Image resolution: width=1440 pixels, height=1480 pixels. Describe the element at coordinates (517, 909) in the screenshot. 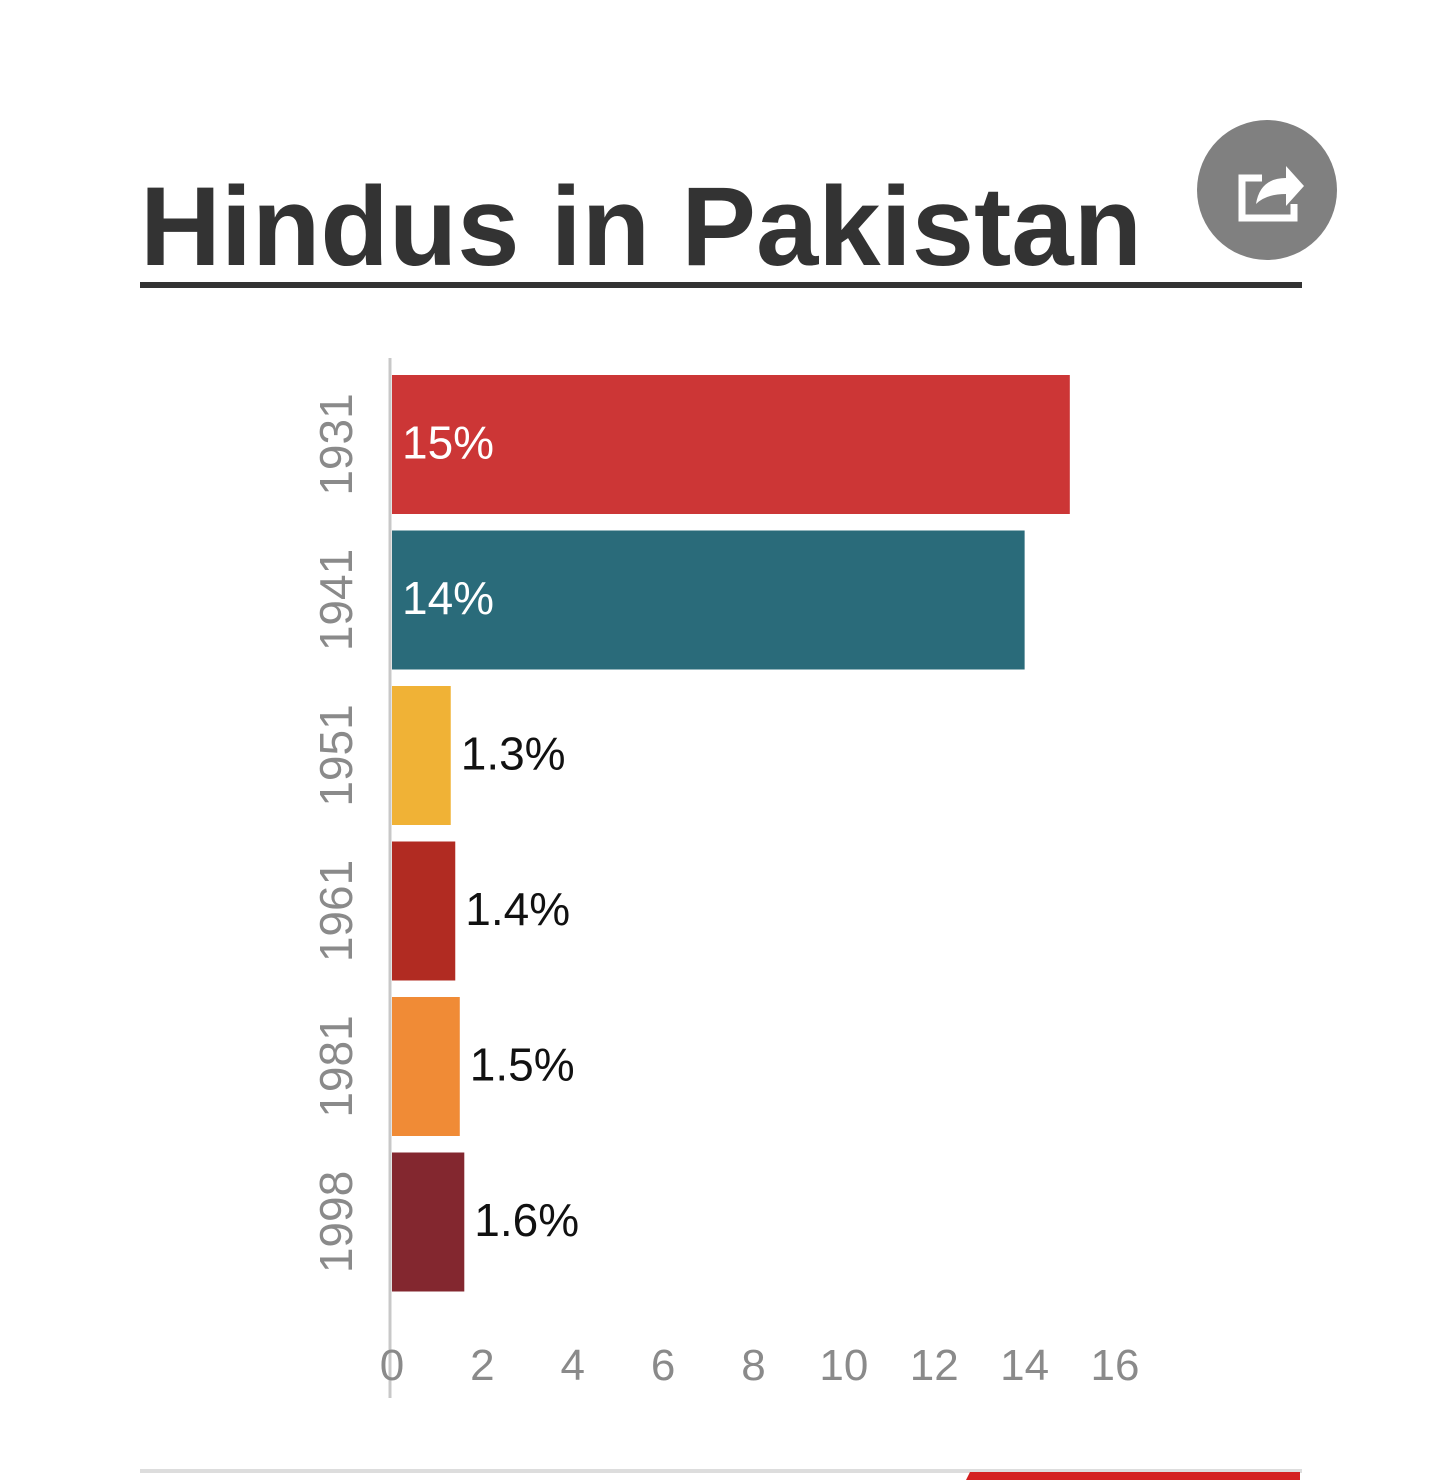

I see `value-label: 1.4%` at that location.